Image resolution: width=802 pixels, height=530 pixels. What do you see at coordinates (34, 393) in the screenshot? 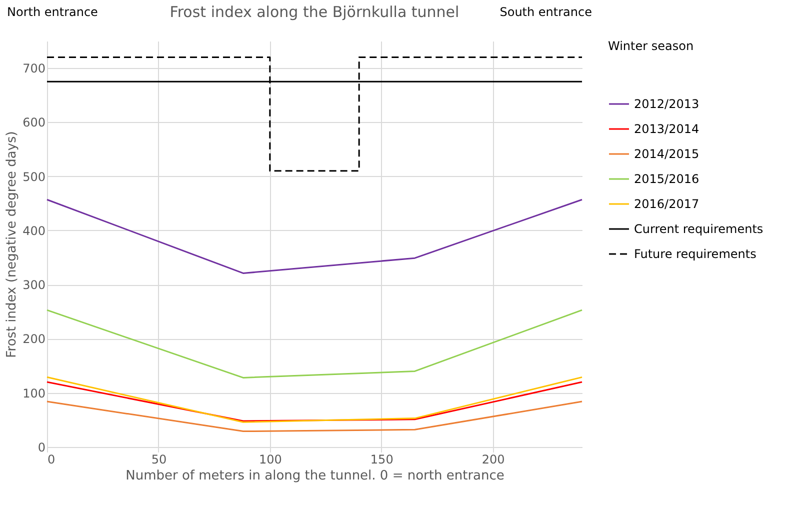
I see `y-tick-label: 100` at bounding box center [34, 393].